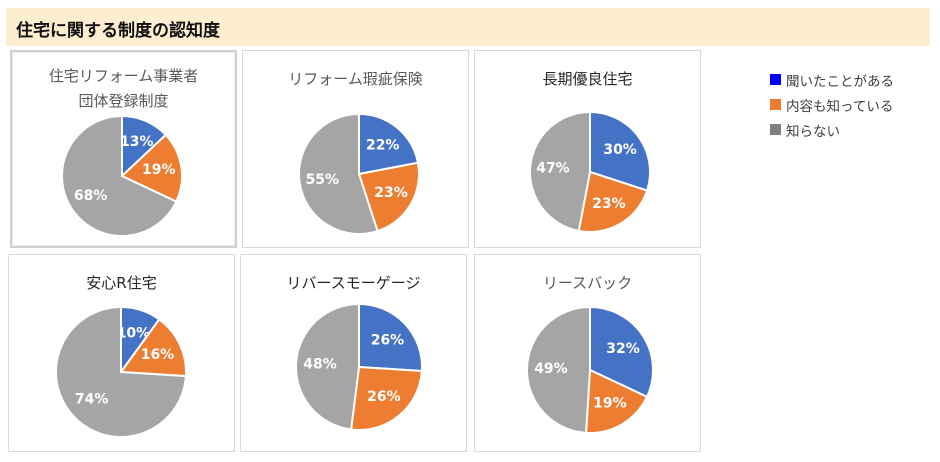 The image size is (940, 462). I want to click on data-label: 68%, so click(91, 196).